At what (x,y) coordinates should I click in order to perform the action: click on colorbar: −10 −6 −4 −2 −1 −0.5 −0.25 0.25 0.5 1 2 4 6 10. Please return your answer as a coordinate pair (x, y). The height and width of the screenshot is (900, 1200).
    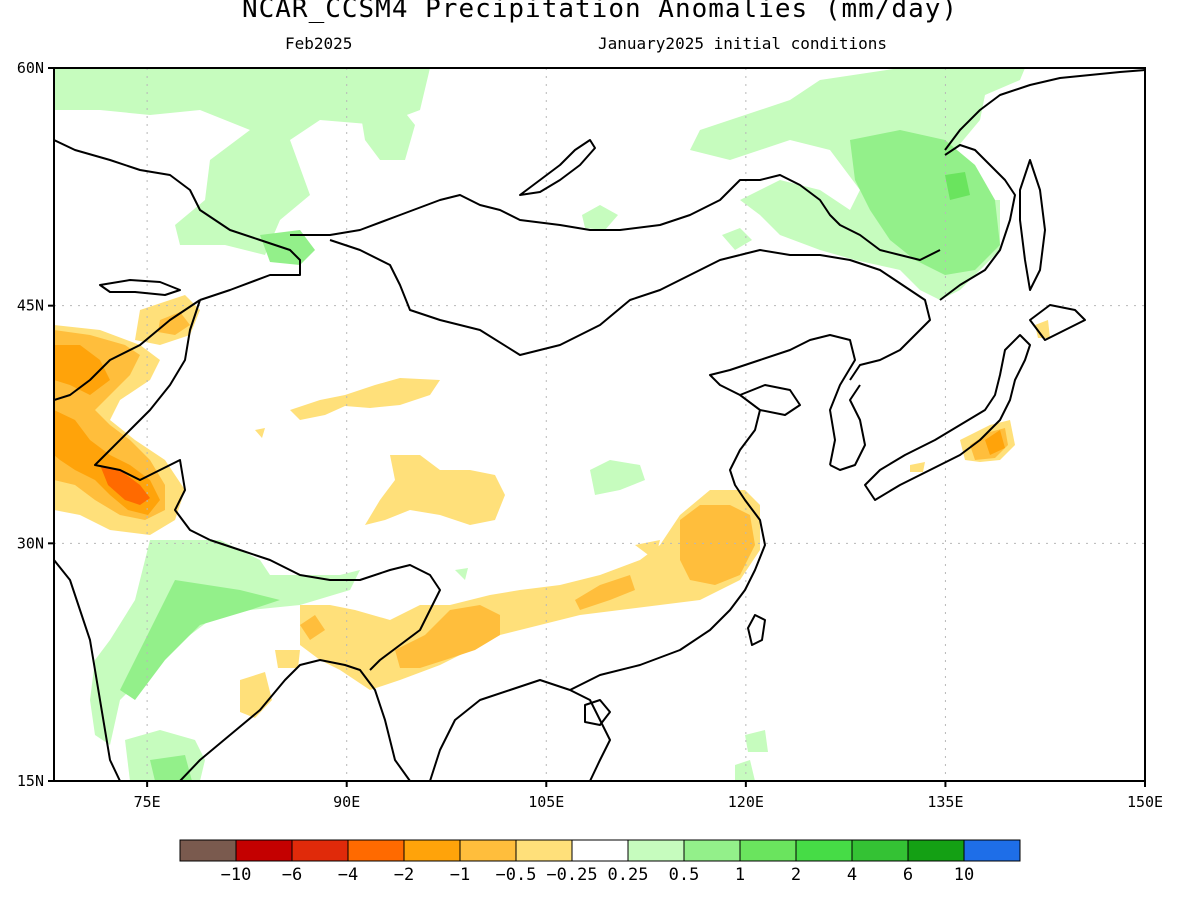
    Looking at the image, I should click on (600, 862).